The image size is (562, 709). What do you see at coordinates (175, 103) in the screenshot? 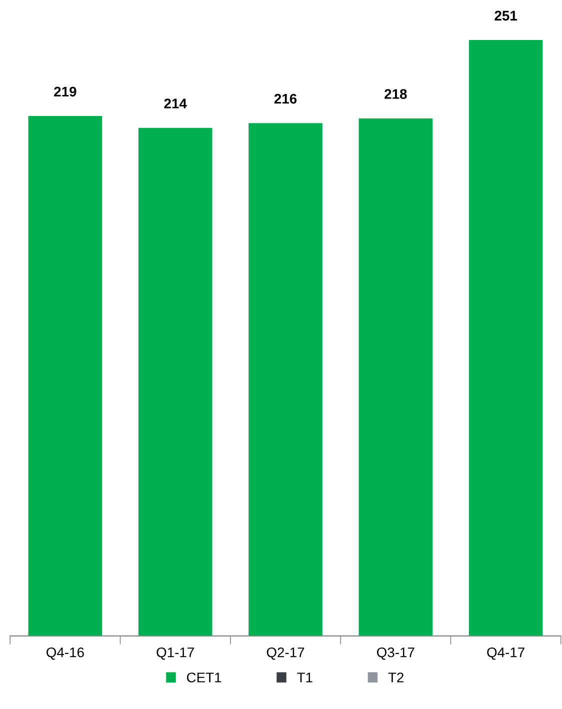
I see `data-label: 214` at bounding box center [175, 103].